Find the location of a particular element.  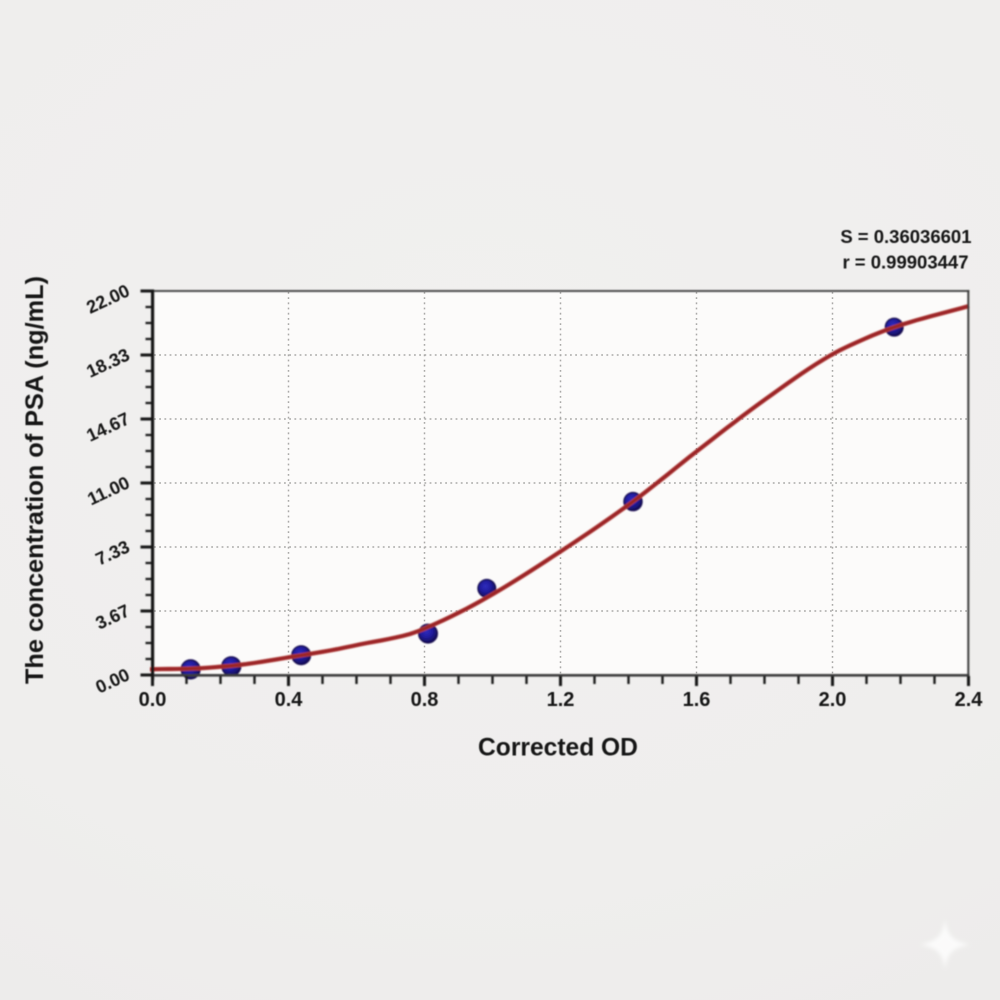

svg-text: 14.67 is located at coordinates (107, 426).